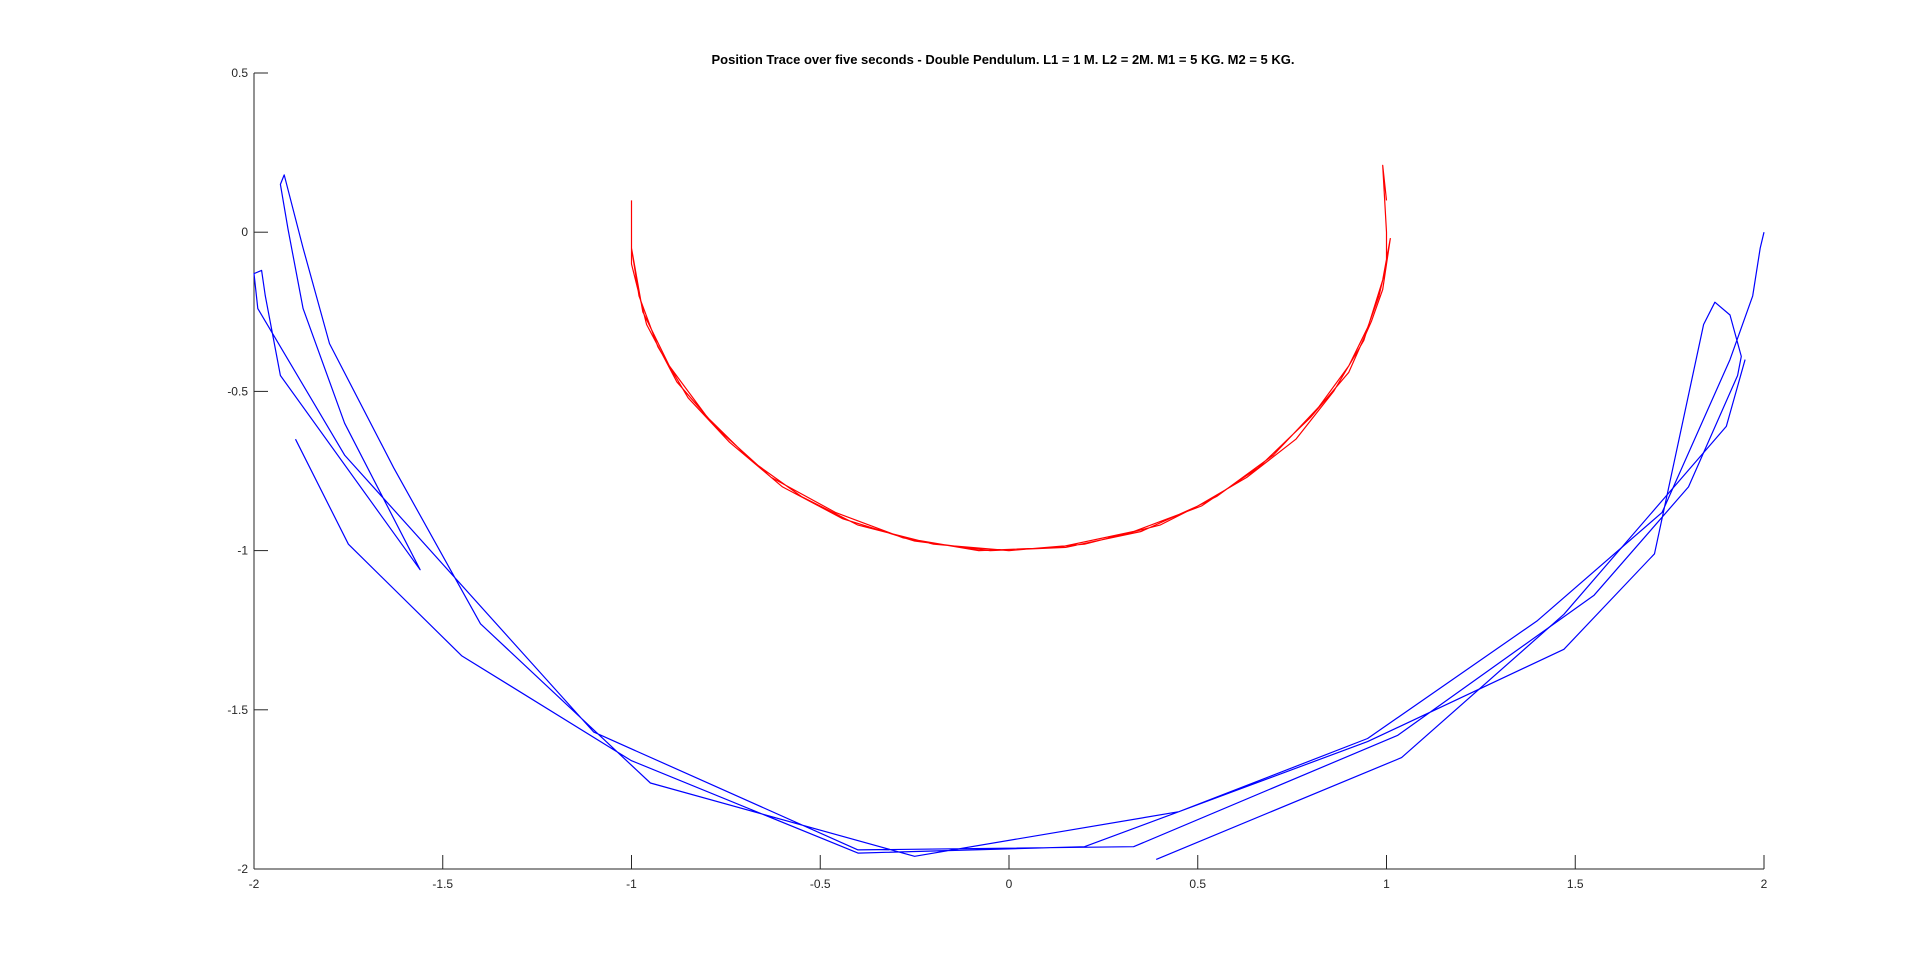 This screenshot has width=1920, height=964. I want to click on y-tick-label: -1, so click(242, 551).